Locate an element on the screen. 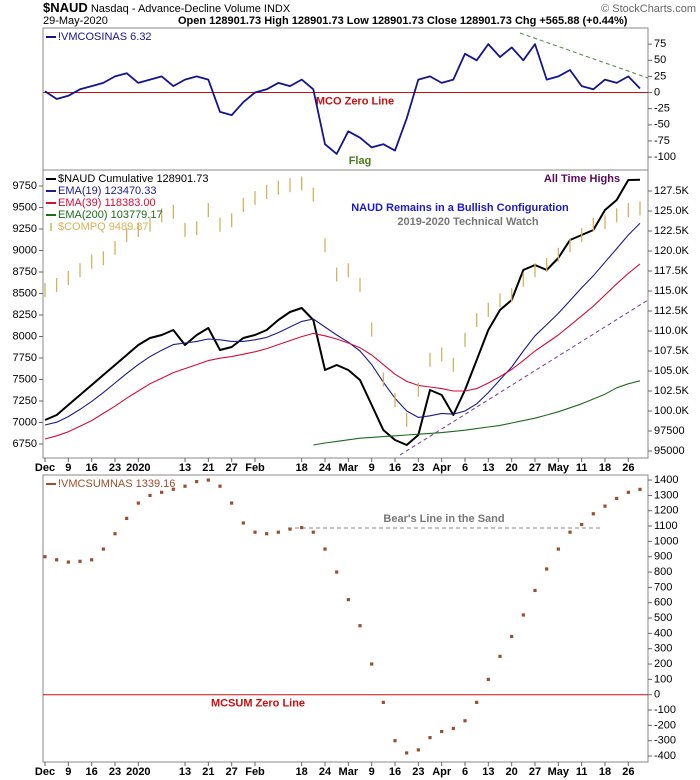 The height and width of the screenshot is (780, 700). y2-tick-label: 7000 is located at coordinates (25, 422).